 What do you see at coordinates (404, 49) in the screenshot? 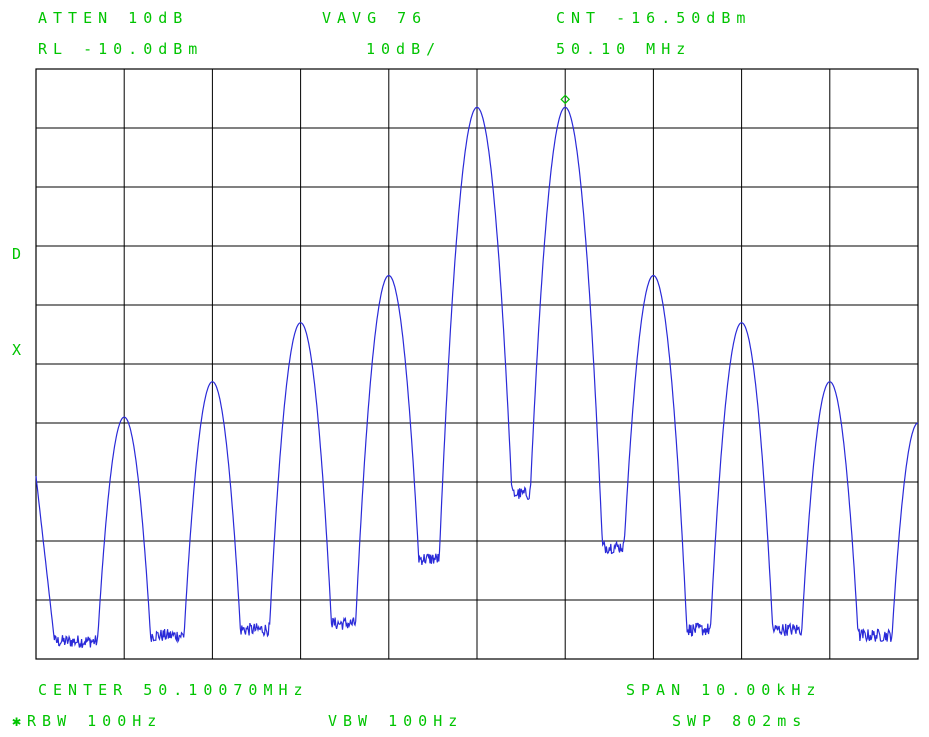
I see `scale-label: 10dB/` at bounding box center [404, 49].